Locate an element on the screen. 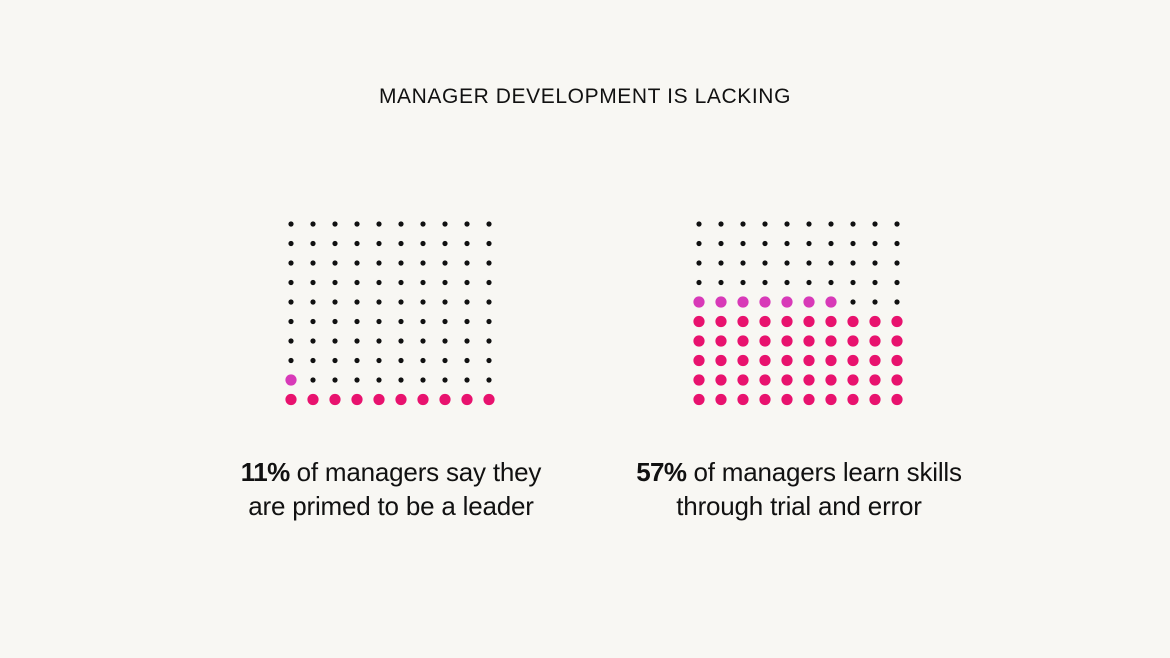 The height and width of the screenshot is (658, 1170). chart-title: MANAGER DEVELOPMENT IS LACKING is located at coordinates (585, 96).